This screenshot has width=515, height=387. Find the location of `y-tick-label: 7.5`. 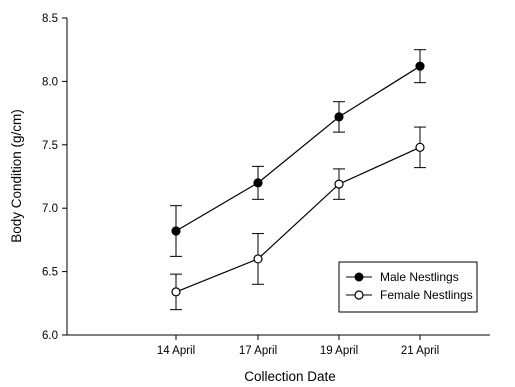

y-tick-label: 7.5 is located at coordinates (50, 146).